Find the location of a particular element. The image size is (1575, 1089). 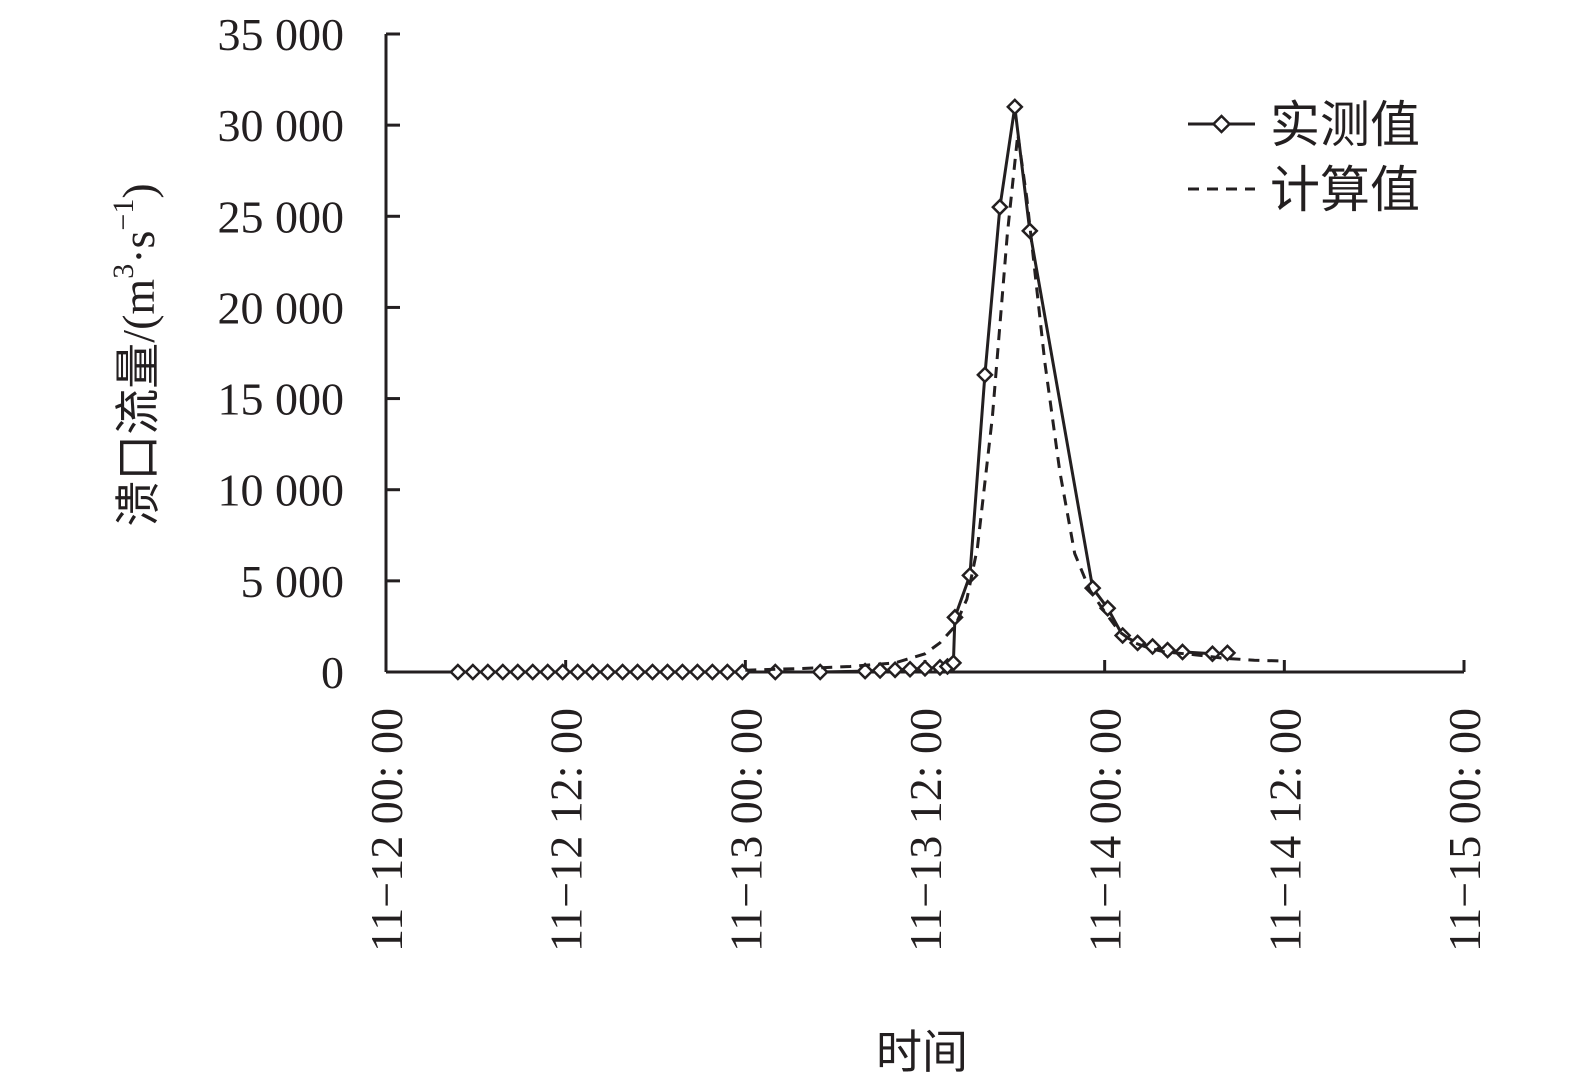

legend-label-measured: 实测值 is located at coordinates (1345, 125).